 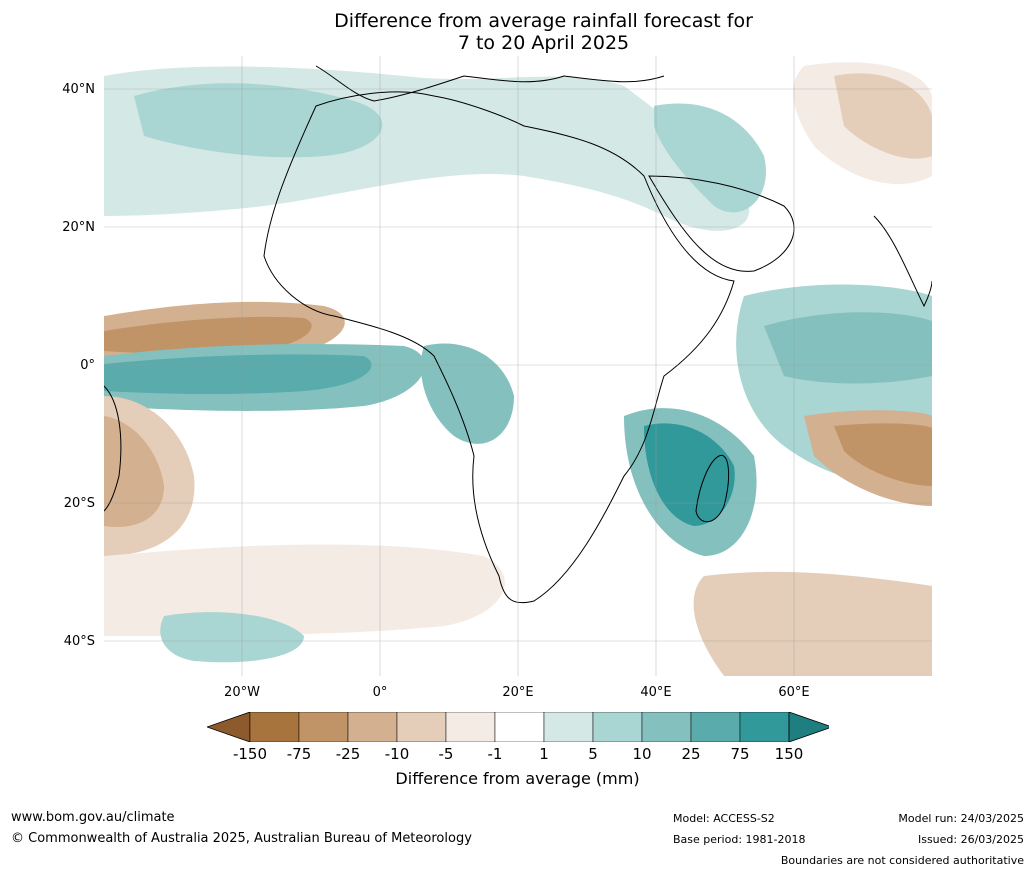 What do you see at coordinates (446, 754) in the screenshot?
I see `colorbar-tick-label: -5` at bounding box center [446, 754].